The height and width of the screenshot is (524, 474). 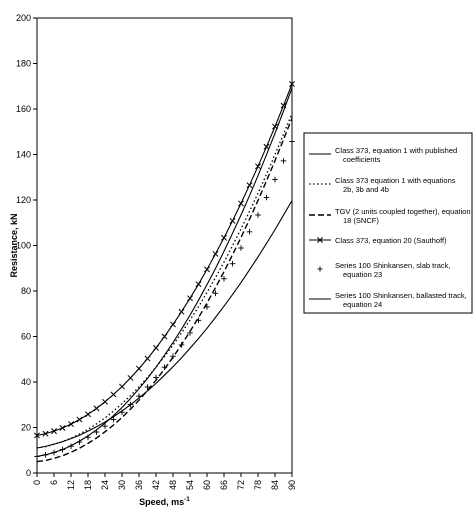 I want to click on y-tick-label: 40, so click(x=26, y=382).